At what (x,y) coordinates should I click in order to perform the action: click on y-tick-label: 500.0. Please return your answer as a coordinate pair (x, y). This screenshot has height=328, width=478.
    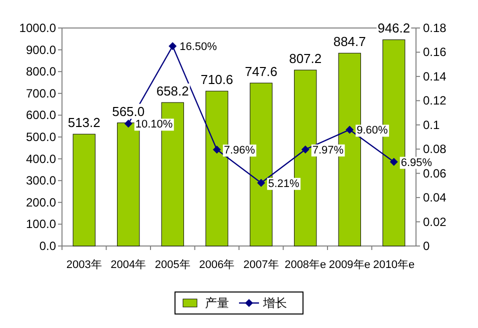
    Looking at the image, I should click on (41, 137).